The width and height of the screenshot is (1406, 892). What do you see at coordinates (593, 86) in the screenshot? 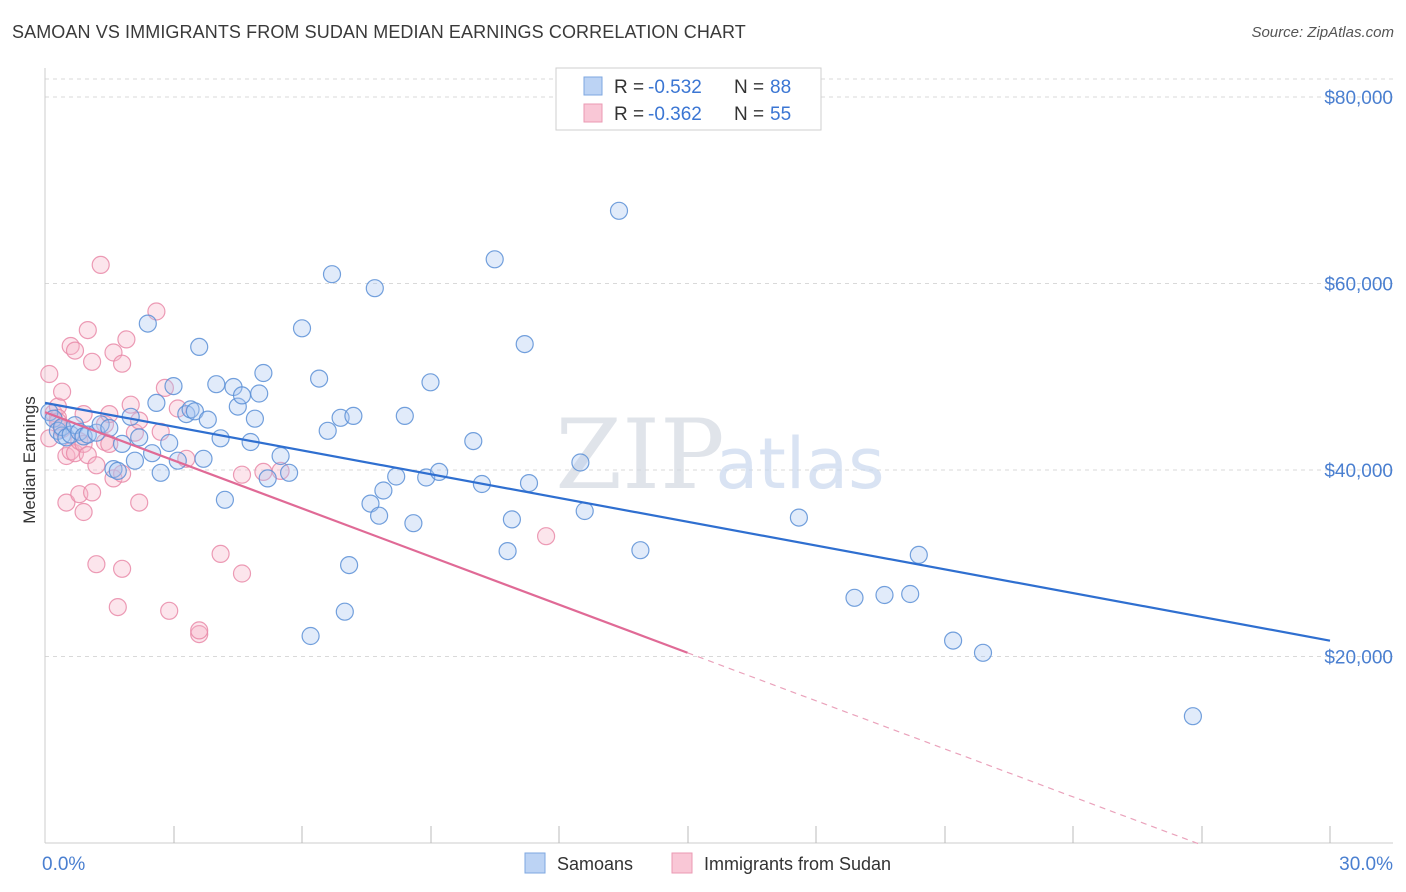
I see `samoans-swatch` at bounding box center [593, 86].